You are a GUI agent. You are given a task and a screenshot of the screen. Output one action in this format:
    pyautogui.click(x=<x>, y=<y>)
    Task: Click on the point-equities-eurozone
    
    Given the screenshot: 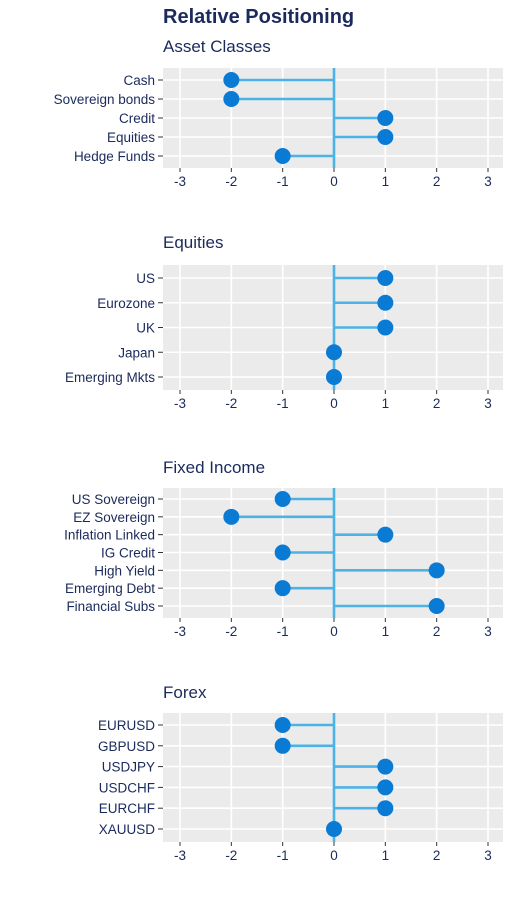 What is the action you would take?
    pyautogui.click(x=385, y=302)
    